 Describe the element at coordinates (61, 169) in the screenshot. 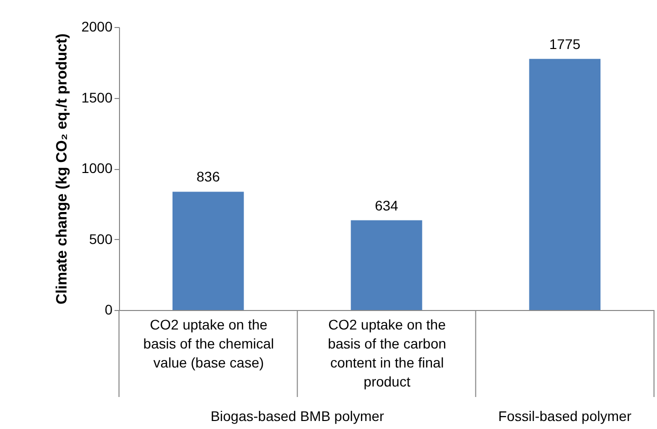

I see `y-axis-title: Climate change (kg CO₂ eq./t product)` at that location.